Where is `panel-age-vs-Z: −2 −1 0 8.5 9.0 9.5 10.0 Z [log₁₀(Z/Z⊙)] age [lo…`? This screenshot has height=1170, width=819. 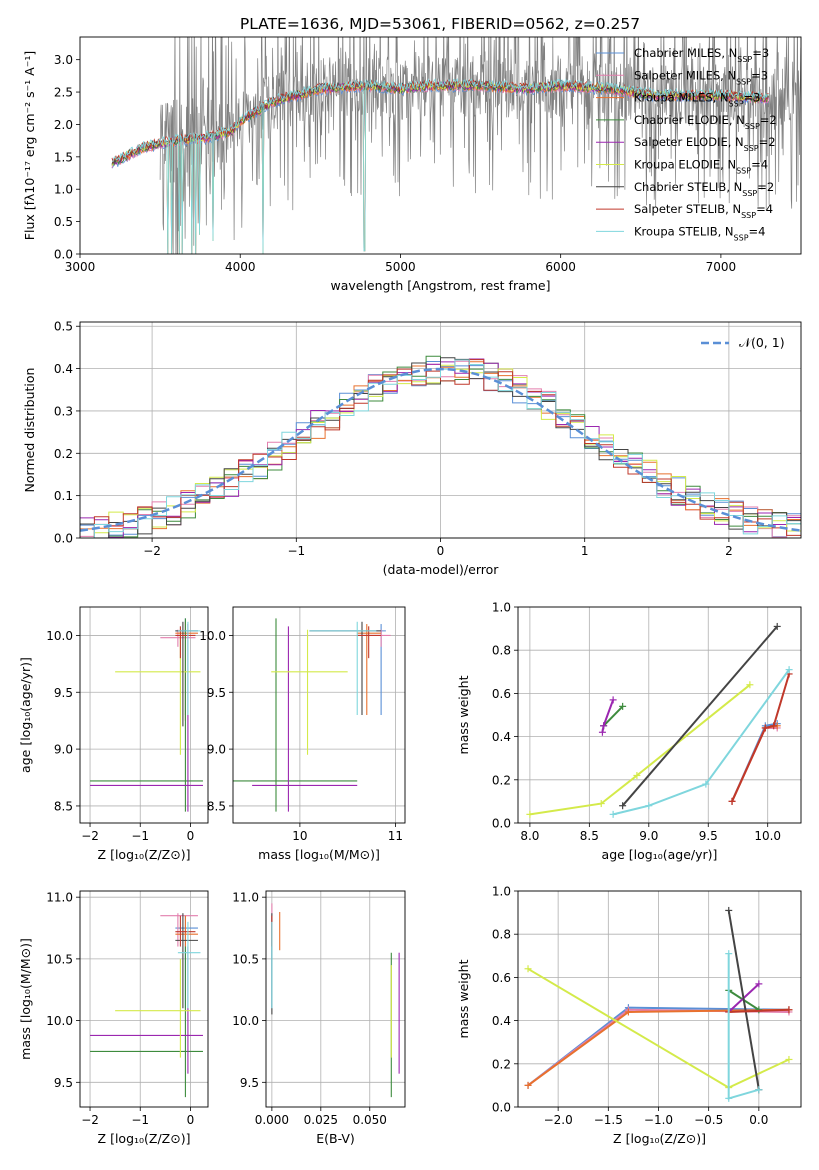 panel-age-vs-Z: −2 −1 0 8.5 9.0 9.5 10.0 Z [log₁₀(Z/Z⊙)] age [lo… is located at coordinates (113, 734).